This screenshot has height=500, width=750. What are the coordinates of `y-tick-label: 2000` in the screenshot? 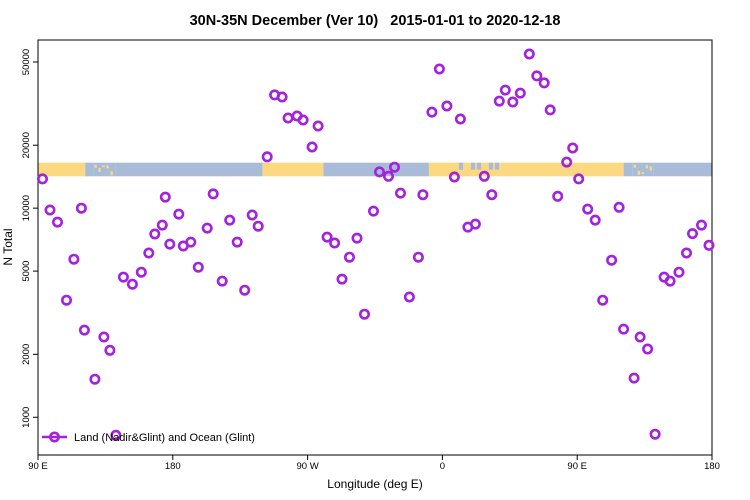 It's located at (26, 354).